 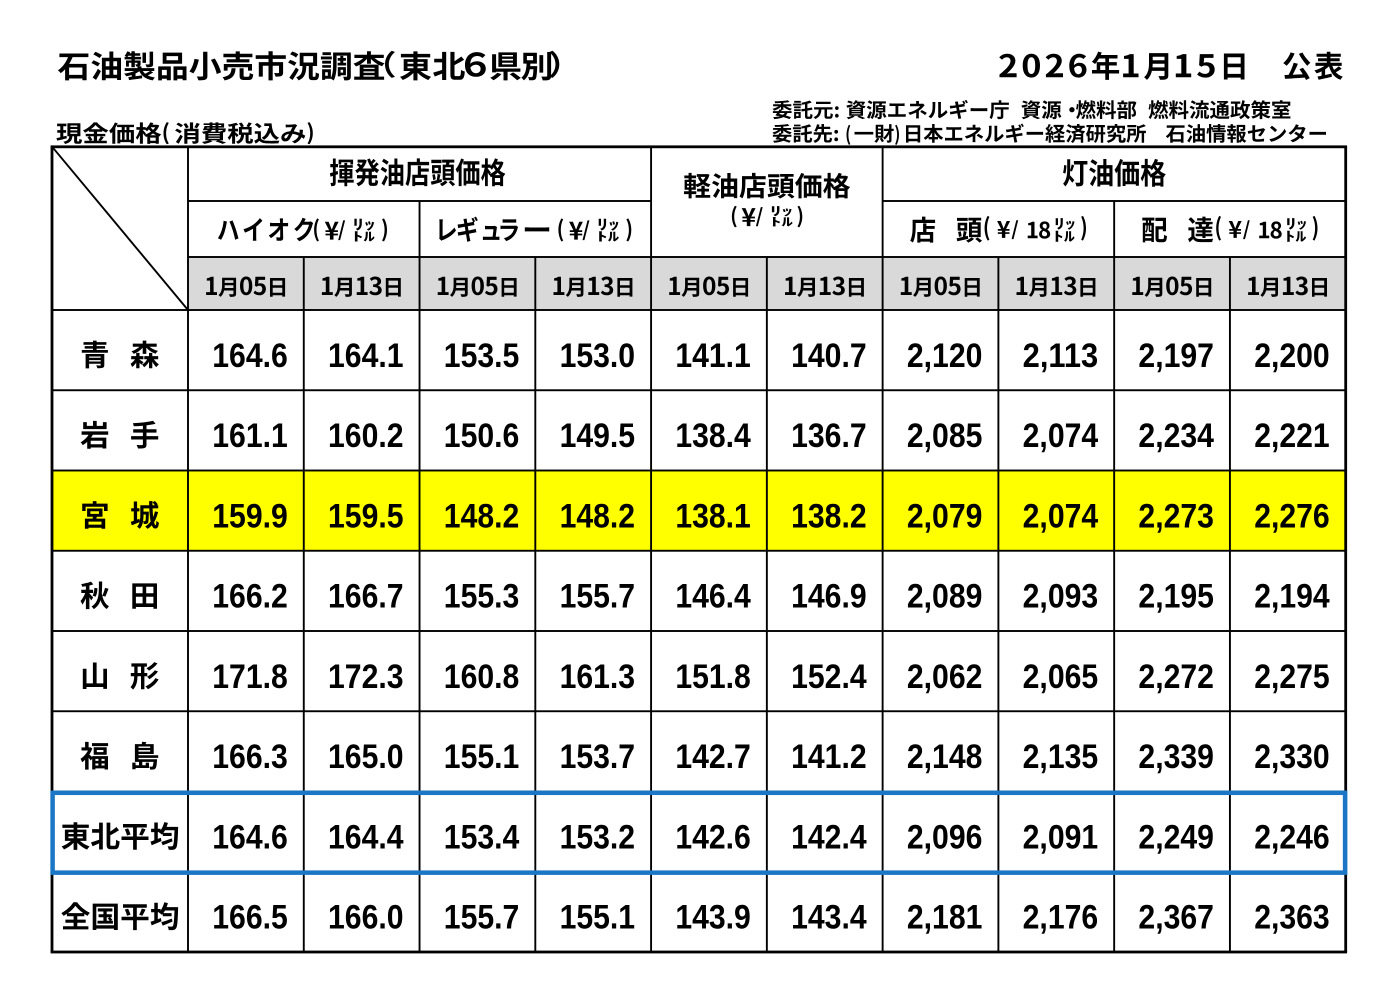 What do you see at coordinates (713, 516) in the screenshot?
I see `svg-text: 138.1` at bounding box center [713, 516].